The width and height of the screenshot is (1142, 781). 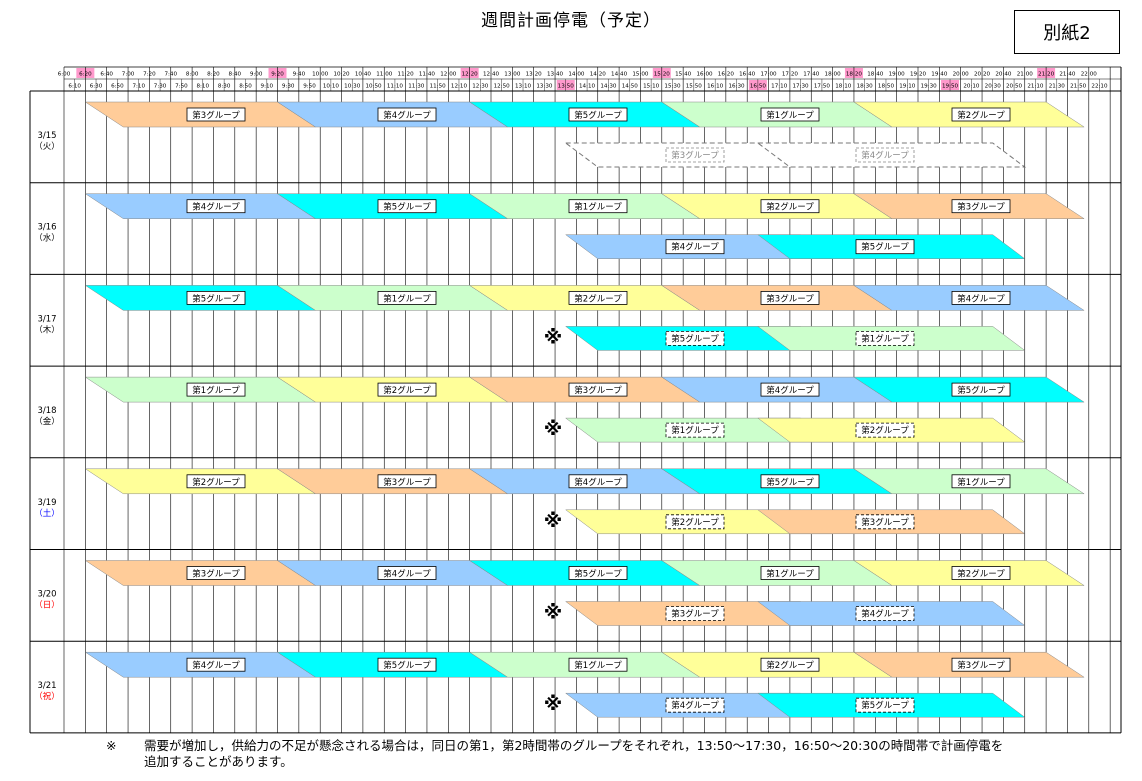 I want to click on day-weekday: （木）, so click(x=47, y=329).